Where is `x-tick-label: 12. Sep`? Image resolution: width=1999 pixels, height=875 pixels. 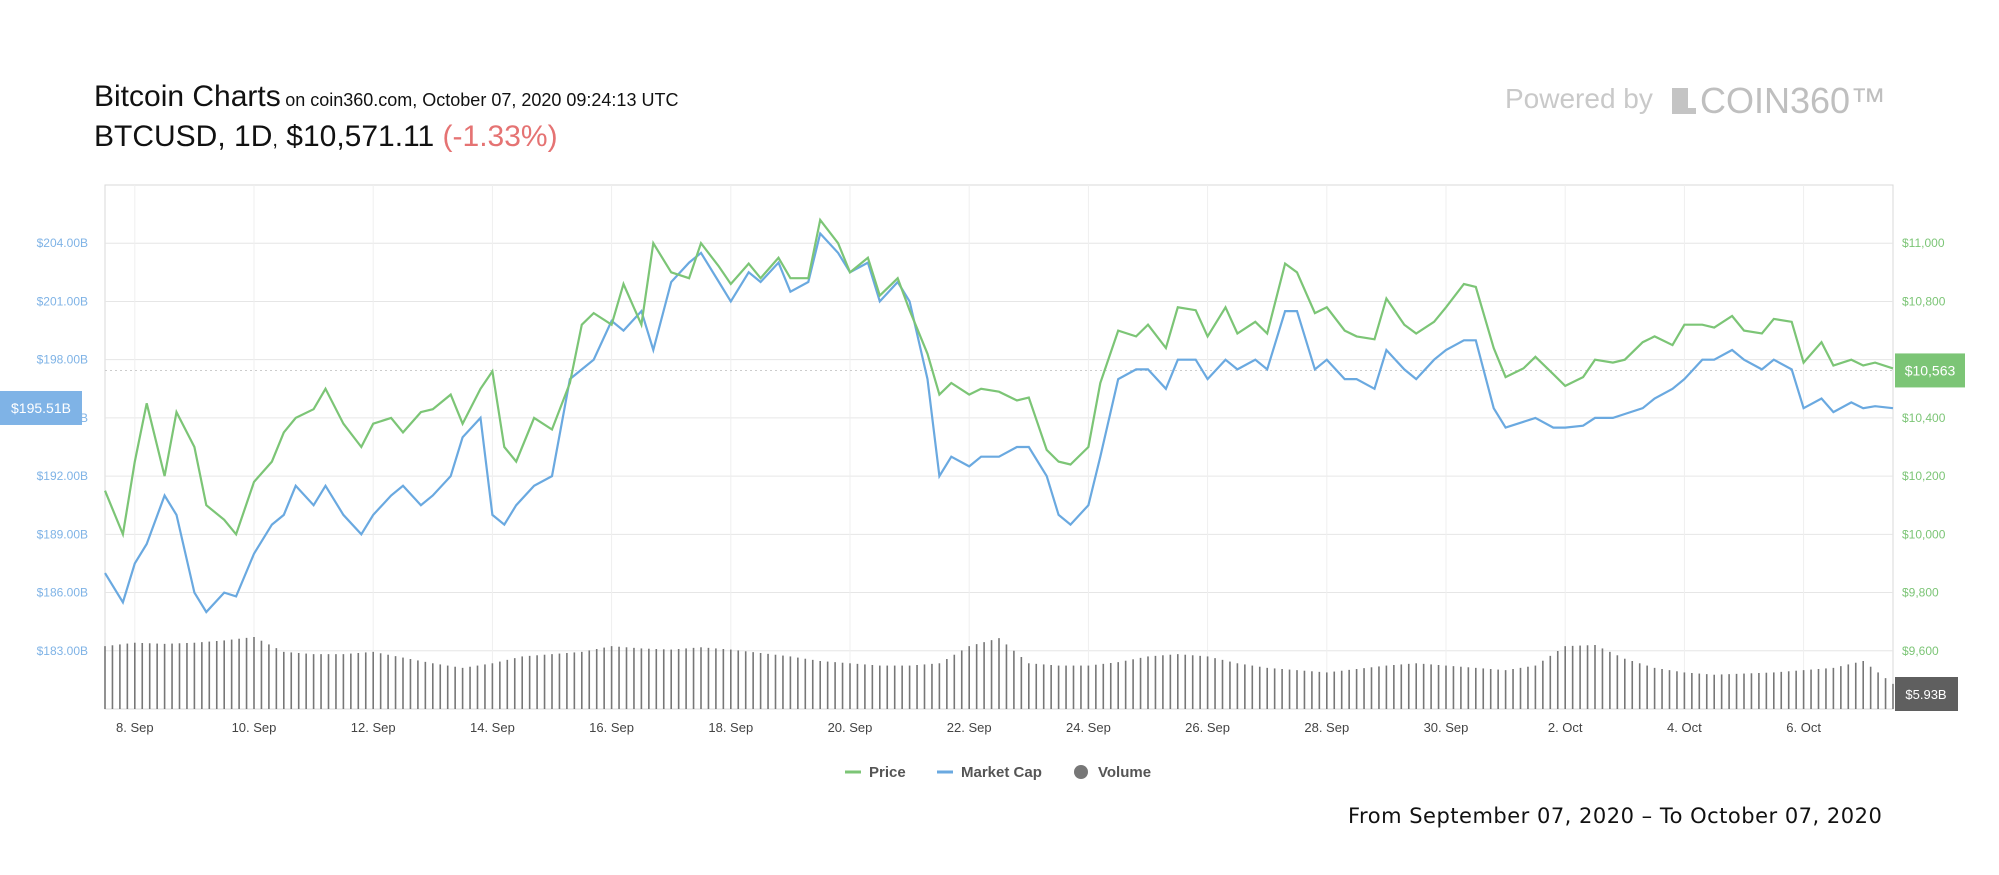 x-tick-label: 12. Sep is located at coordinates (373, 727).